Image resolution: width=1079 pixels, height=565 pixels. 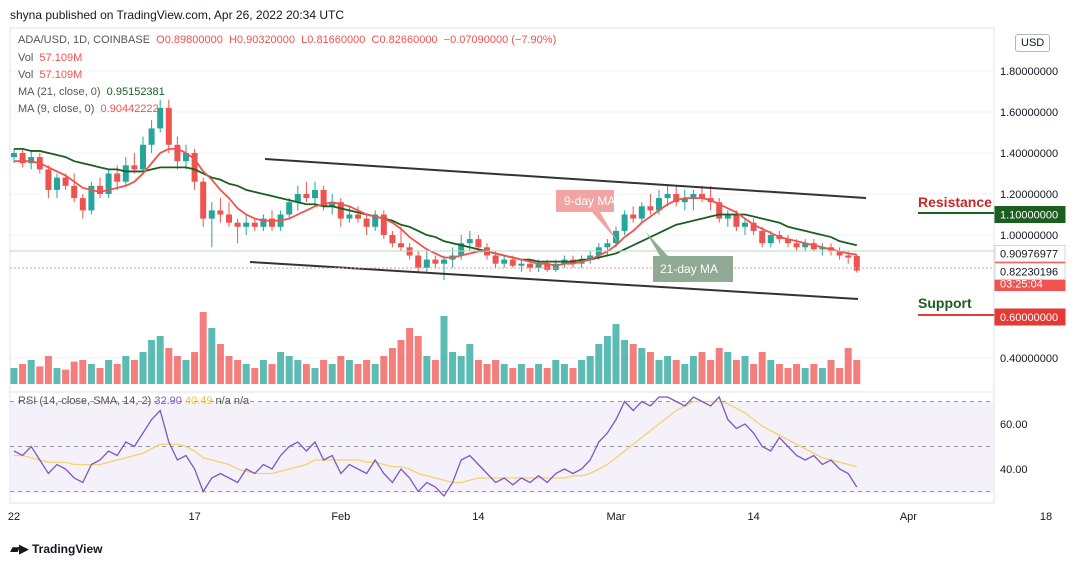 I want to click on ma9-label: MA (9, close, 0), so click(x=56, y=109).